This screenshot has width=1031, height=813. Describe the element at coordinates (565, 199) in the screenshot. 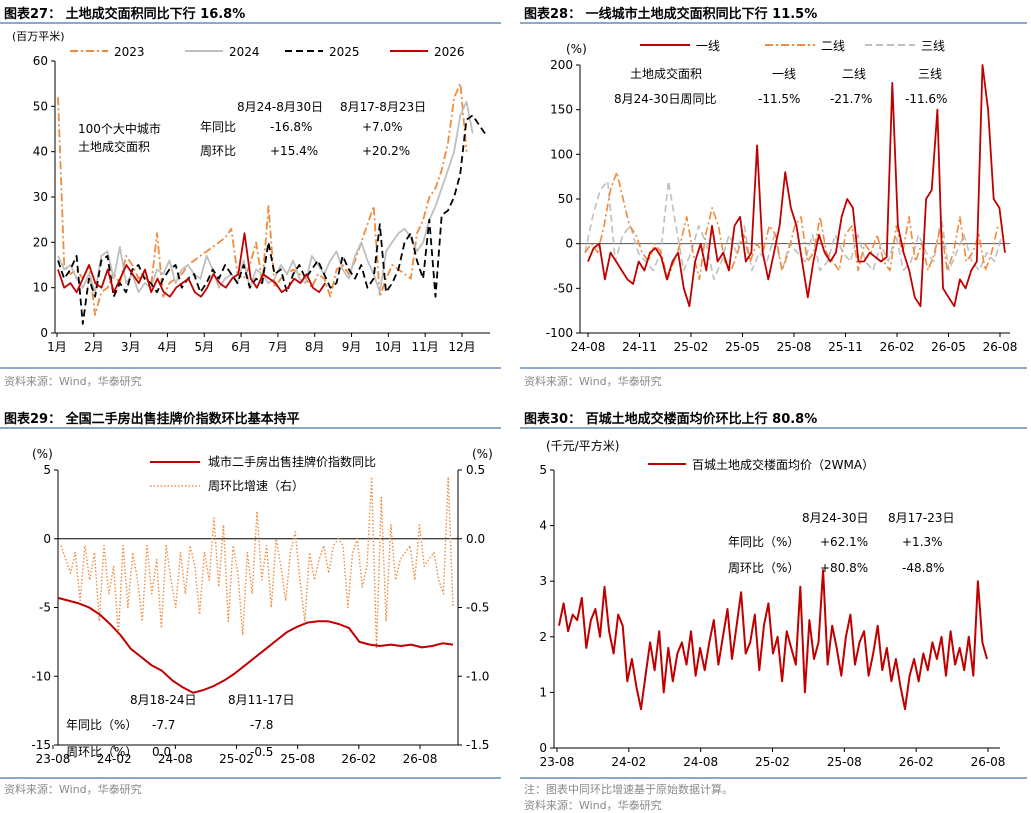

I see `y-tick-label: 50` at that location.